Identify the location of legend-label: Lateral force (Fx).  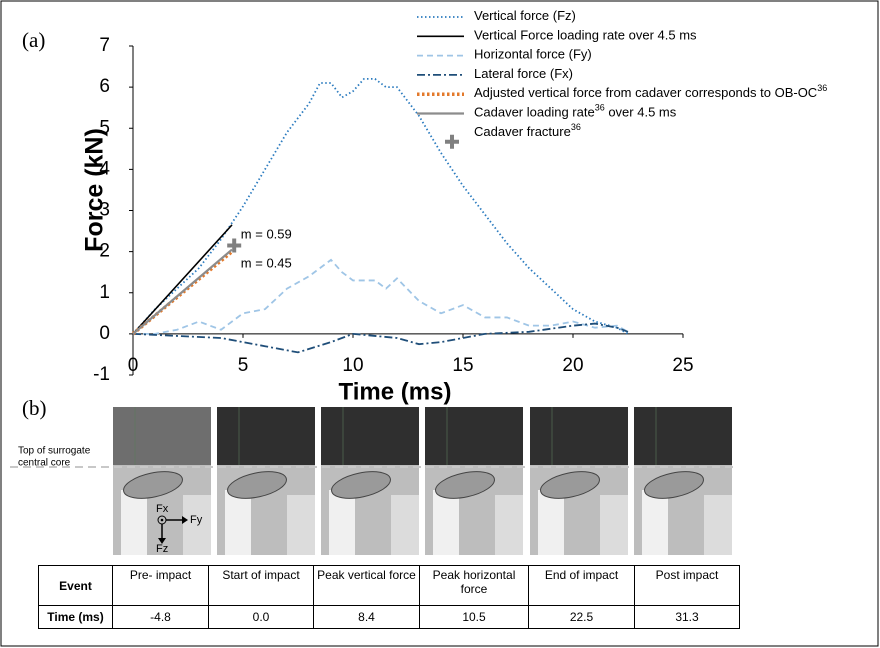
(523, 73).